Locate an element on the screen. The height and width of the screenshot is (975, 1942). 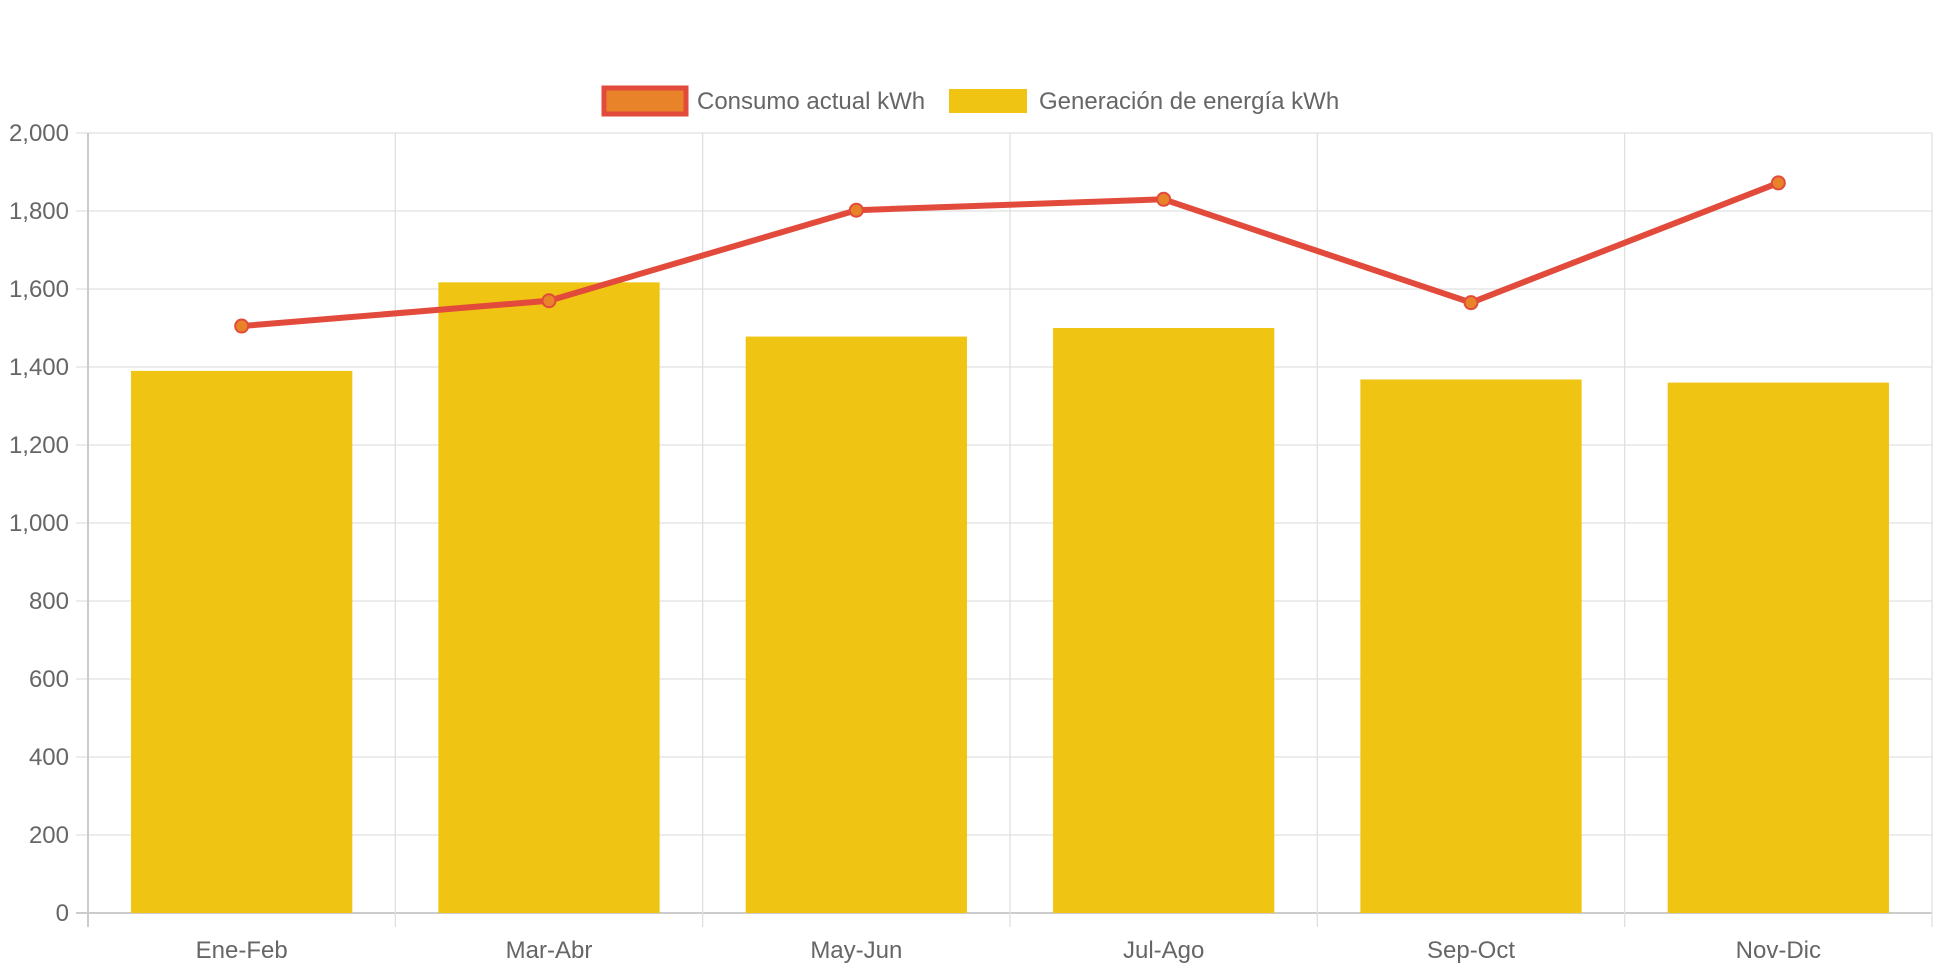
y-tick-label: 800 is located at coordinates (49, 601).